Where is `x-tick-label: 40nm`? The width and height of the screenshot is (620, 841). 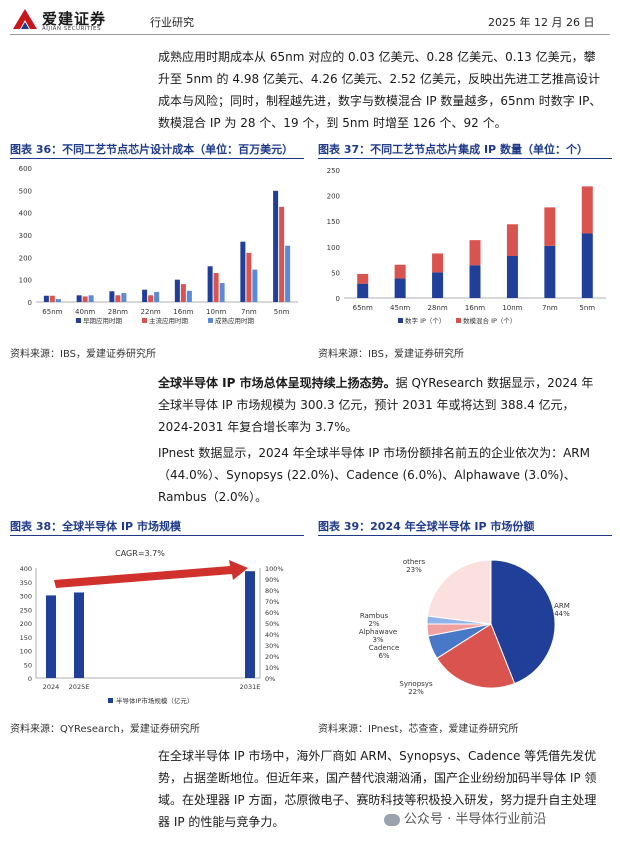 x-tick-label: 40nm is located at coordinates (85, 312).